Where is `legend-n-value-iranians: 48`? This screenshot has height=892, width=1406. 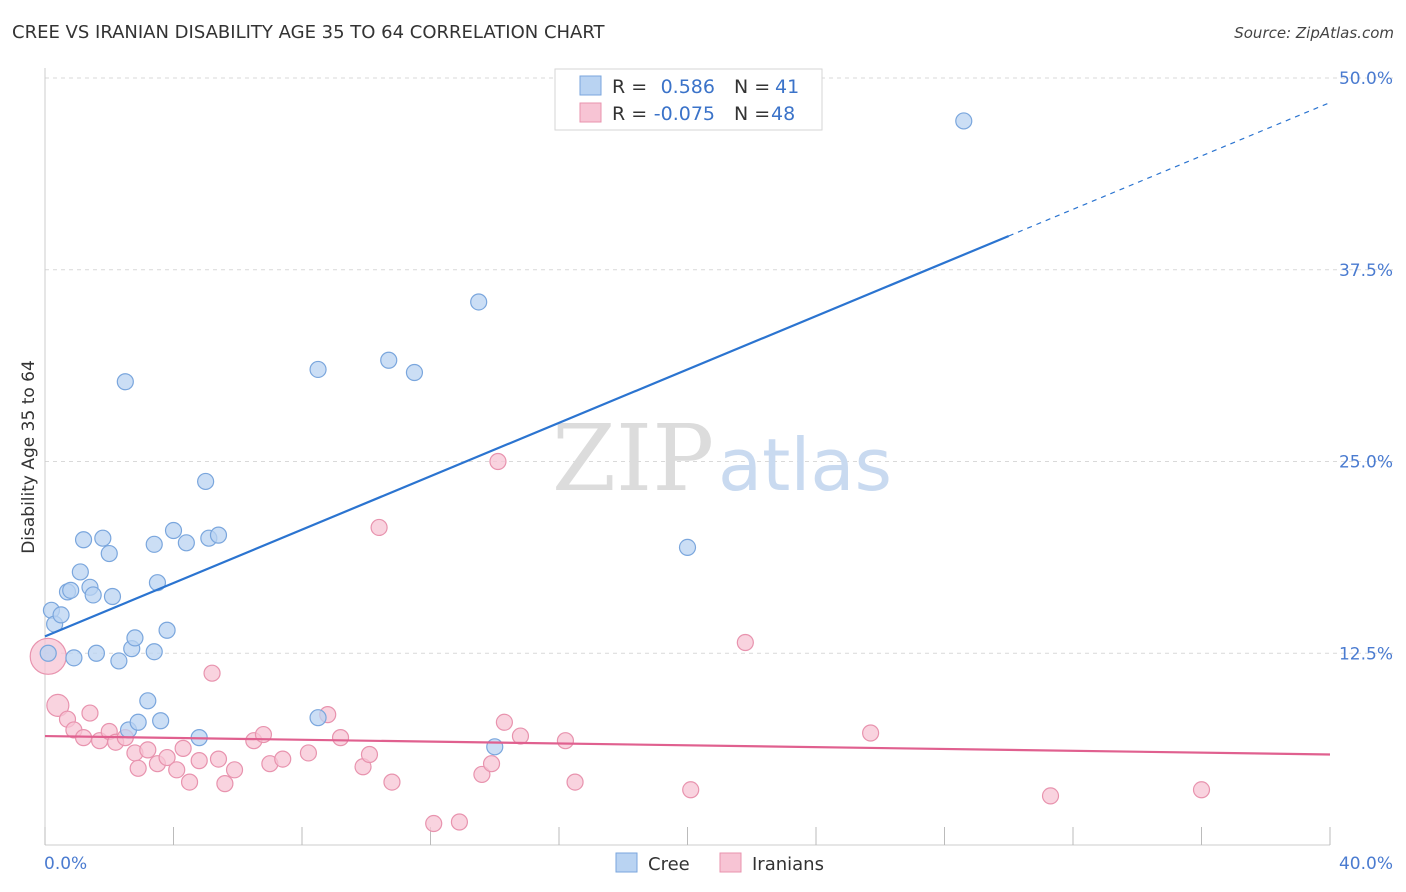 legend-n-value-iranians: 48 is located at coordinates (783, 114).